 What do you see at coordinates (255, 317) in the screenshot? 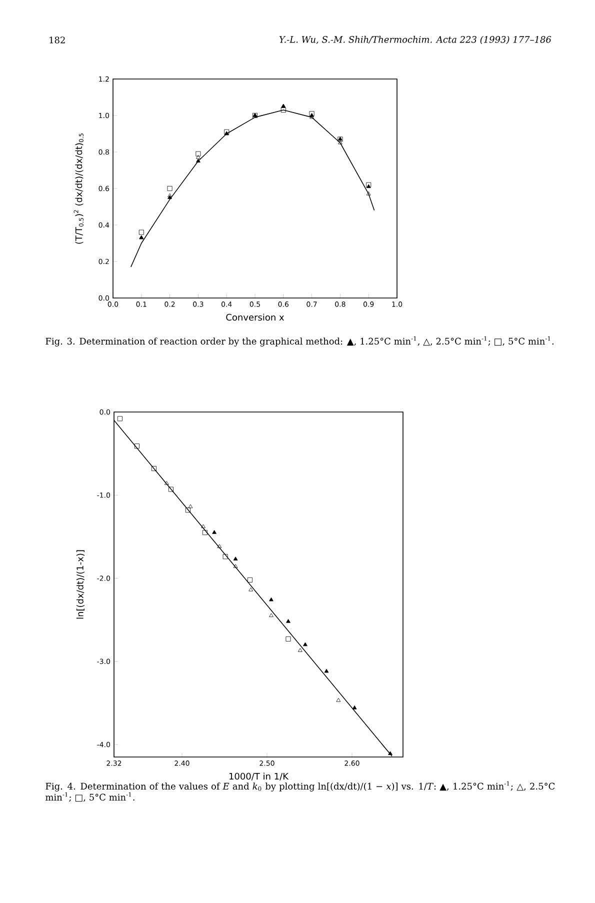
I see `x-axis-title: Conversion x` at bounding box center [255, 317].